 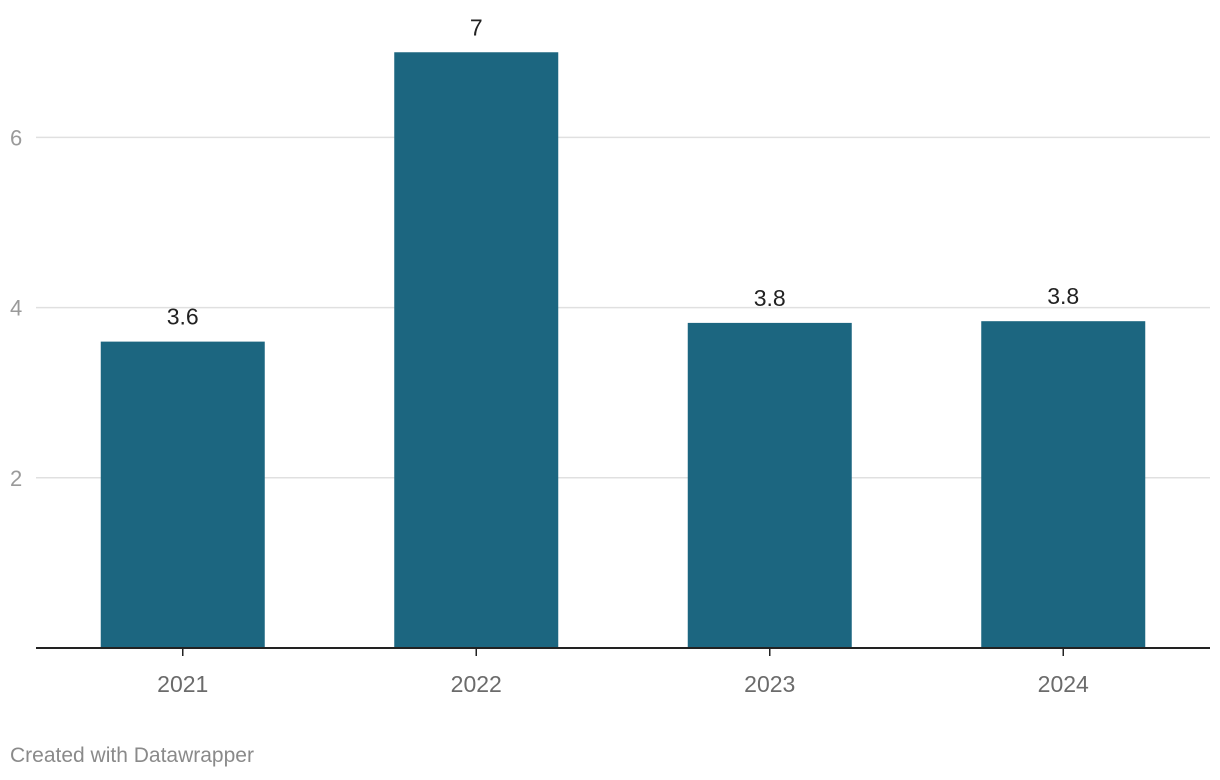 I want to click on bar-2023, so click(x=769, y=485).